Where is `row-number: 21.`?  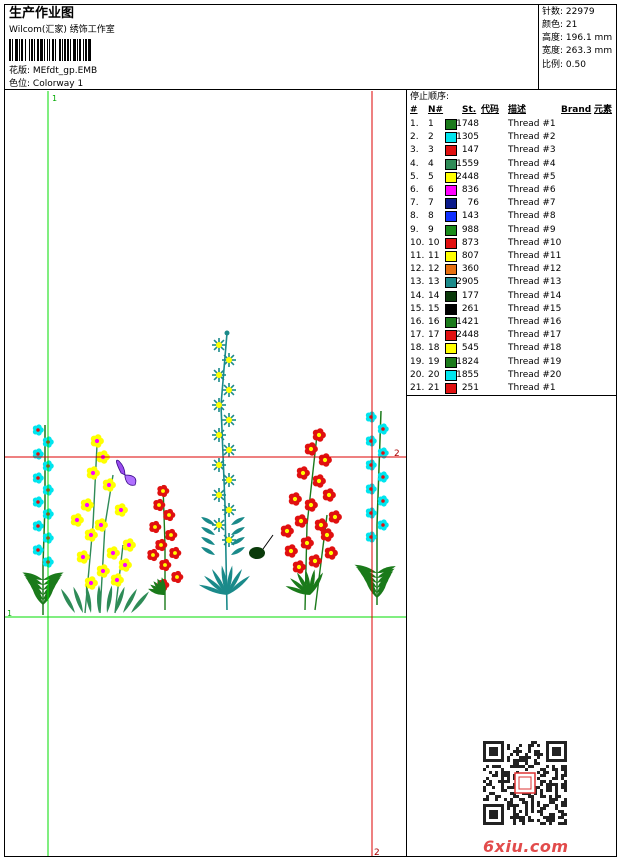
row-number: 21. is located at coordinates (417, 388).